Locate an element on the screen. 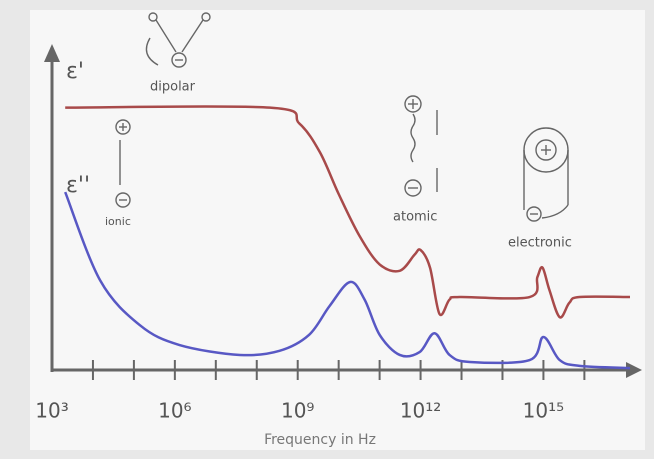 Image resolution: width=654 pixels, height=459 pixels. legend-label: ε' is located at coordinates (75, 71).